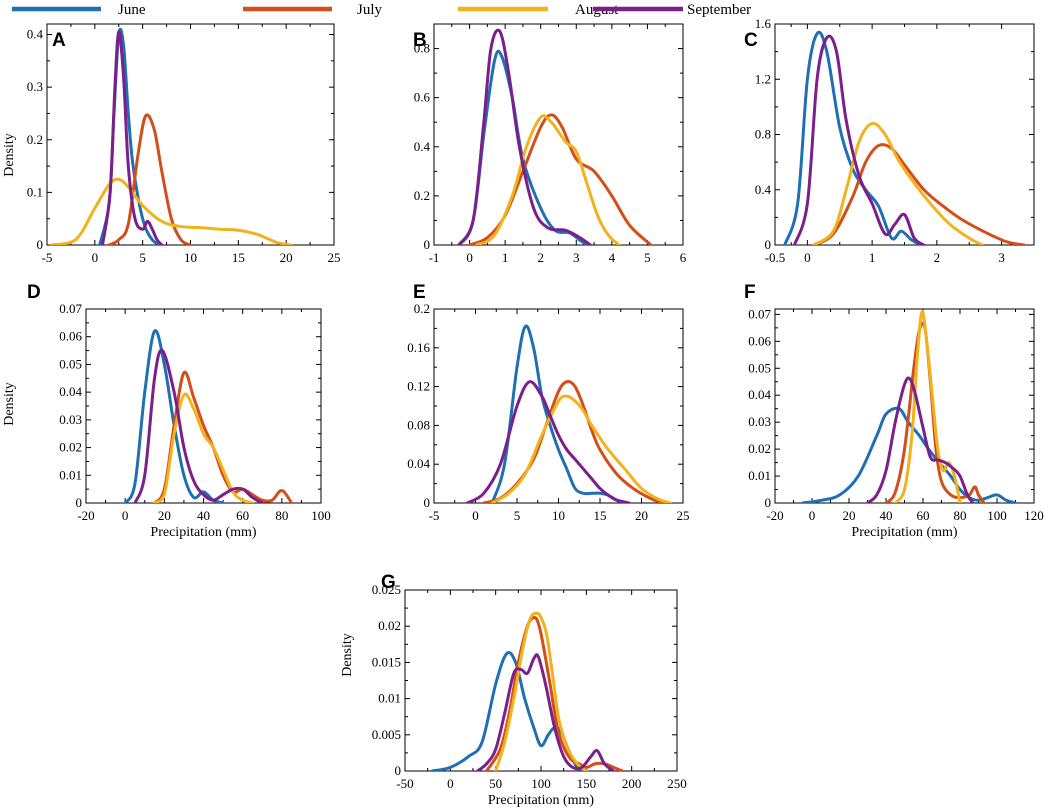 Image resolution: width=1052 pixels, height=809 pixels. I want to click on y-tick-label: 0.16, so click(418, 347).